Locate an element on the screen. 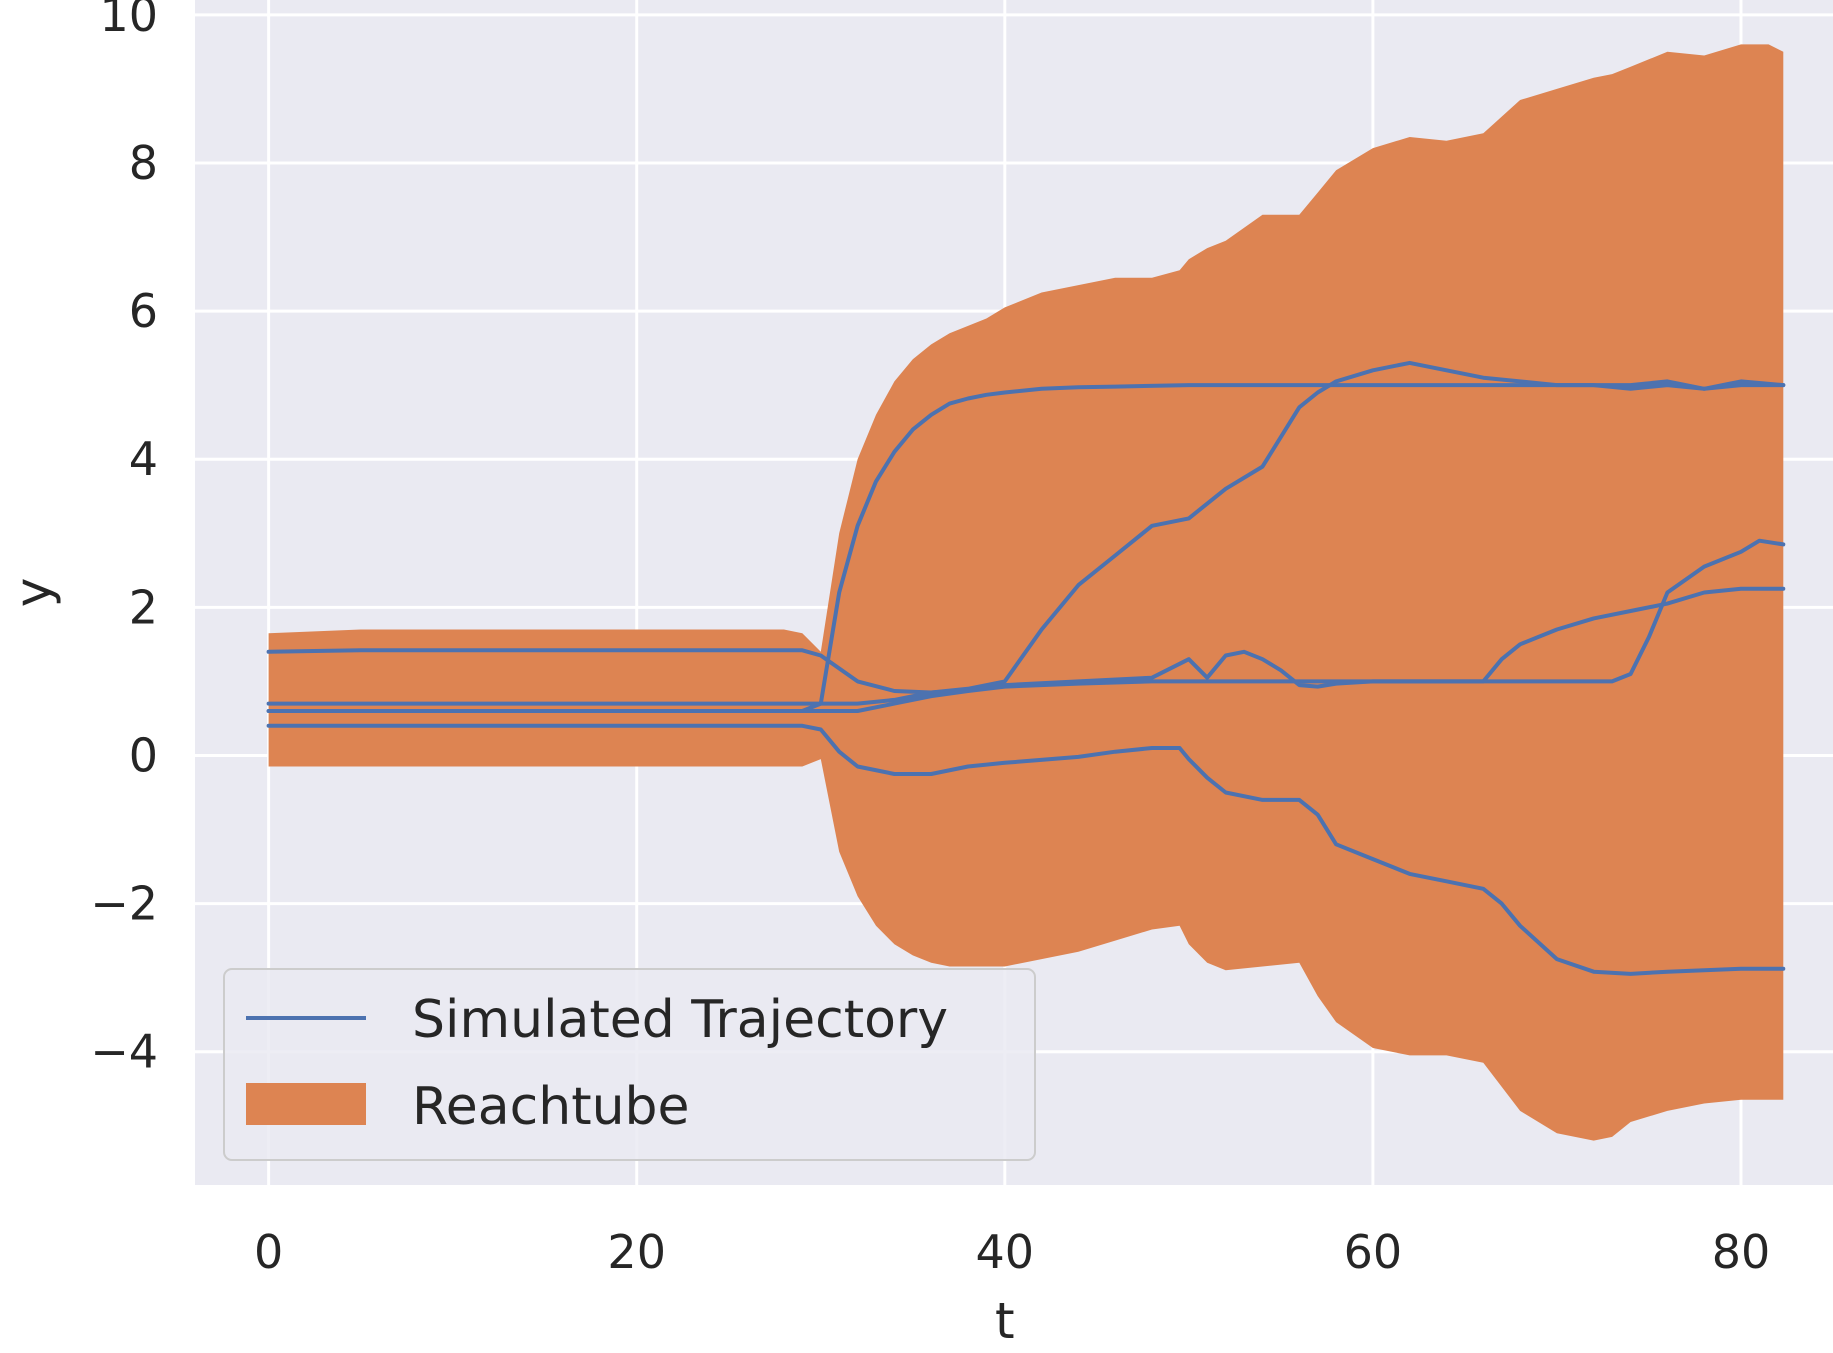  x-tick-label: 80 is located at coordinates (1741, 1252).